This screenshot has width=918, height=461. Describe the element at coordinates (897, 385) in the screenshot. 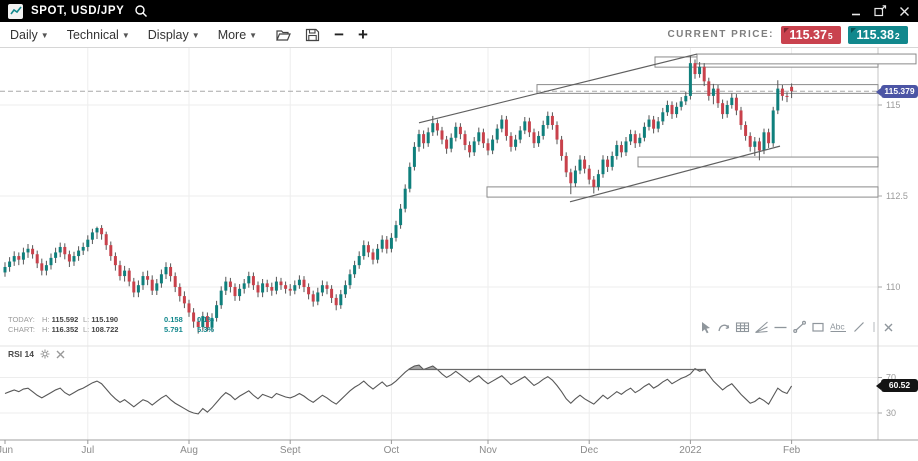

I see `rsi-value-axis-marker: 60.52` at that location.